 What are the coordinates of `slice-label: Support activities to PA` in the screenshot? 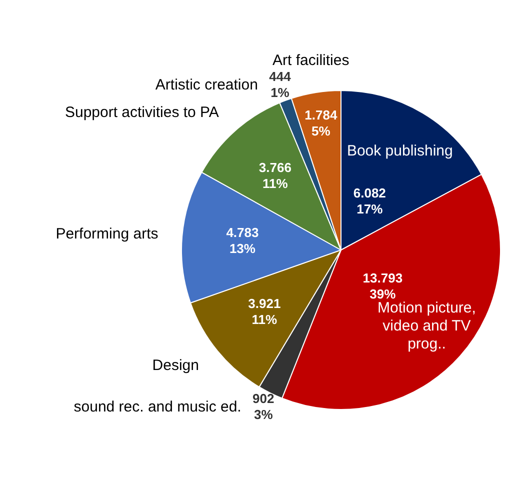 It's located at (141, 113).